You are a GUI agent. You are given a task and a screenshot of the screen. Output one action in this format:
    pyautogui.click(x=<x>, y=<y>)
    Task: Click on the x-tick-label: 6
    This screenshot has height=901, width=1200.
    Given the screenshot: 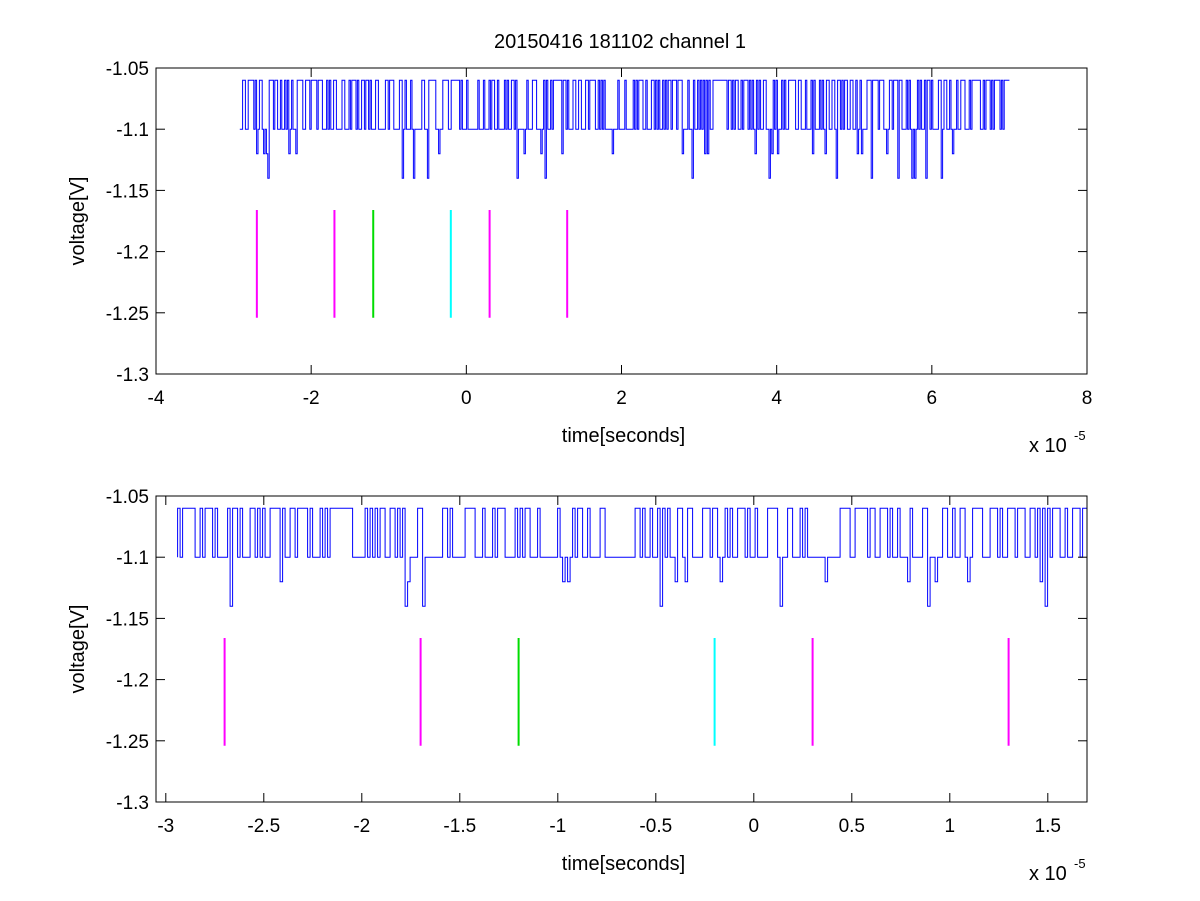 What is the action you would take?
    pyautogui.click(x=932, y=398)
    